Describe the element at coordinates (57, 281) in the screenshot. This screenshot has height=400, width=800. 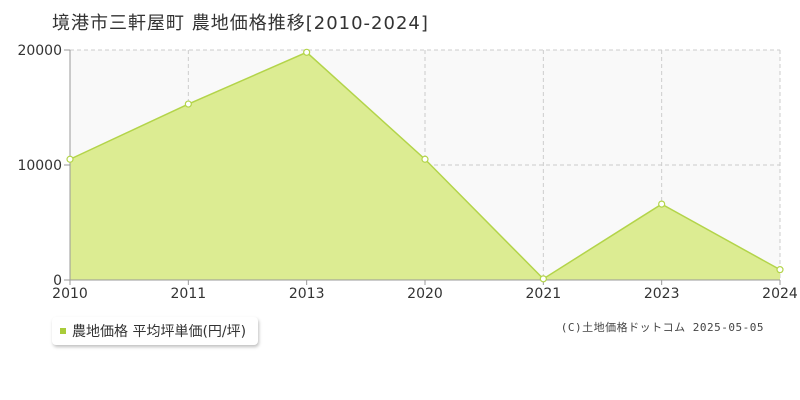
I see `y-tick-label: 0` at that location.